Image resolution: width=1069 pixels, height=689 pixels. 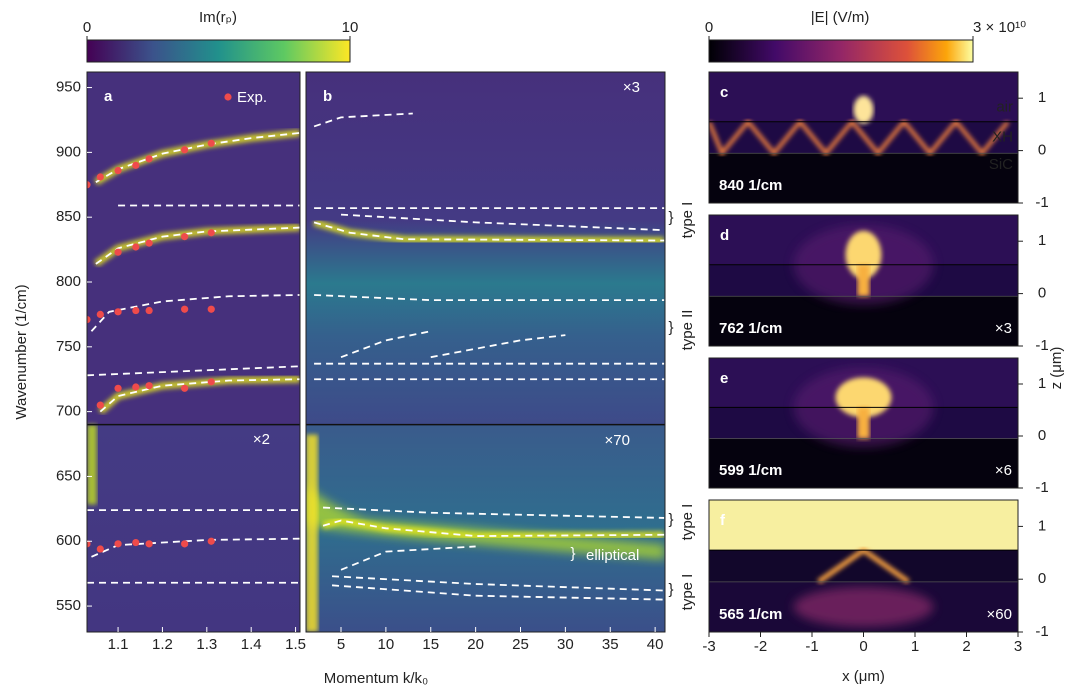 I want to click on y-axis-label: Wavenumber (1/cm), so click(x=21, y=351).